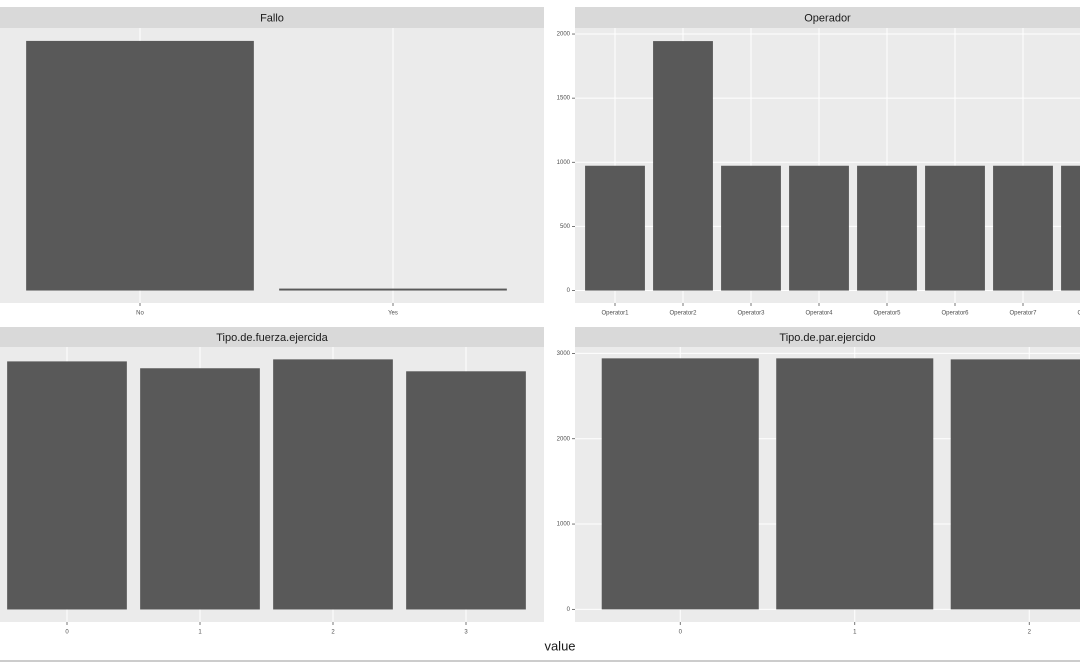 This screenshot has width=1080, height=665. I want to click on strip-text: Operador, so click(827, 18).